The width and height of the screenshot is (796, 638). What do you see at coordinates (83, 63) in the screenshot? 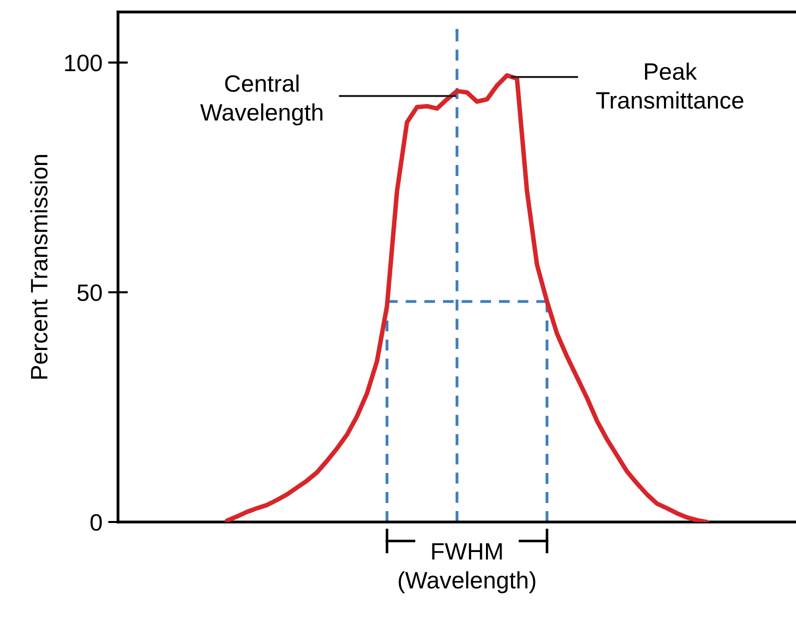
I see `y-tick-label: 100` at bounding box center [83, 63].